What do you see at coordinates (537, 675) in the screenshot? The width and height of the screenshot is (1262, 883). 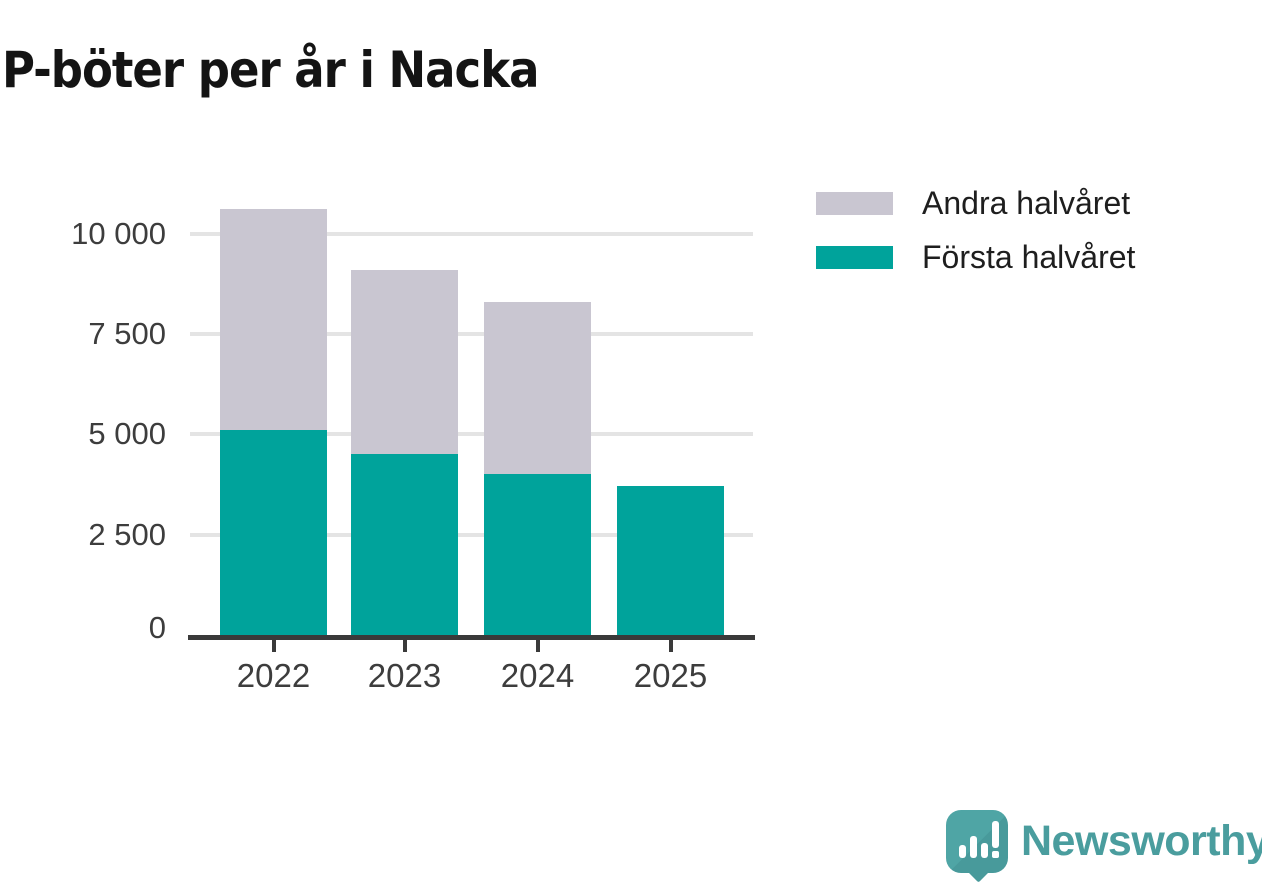 I see `x-axis-label-2024: 2024` at bounding box center [537, 675].